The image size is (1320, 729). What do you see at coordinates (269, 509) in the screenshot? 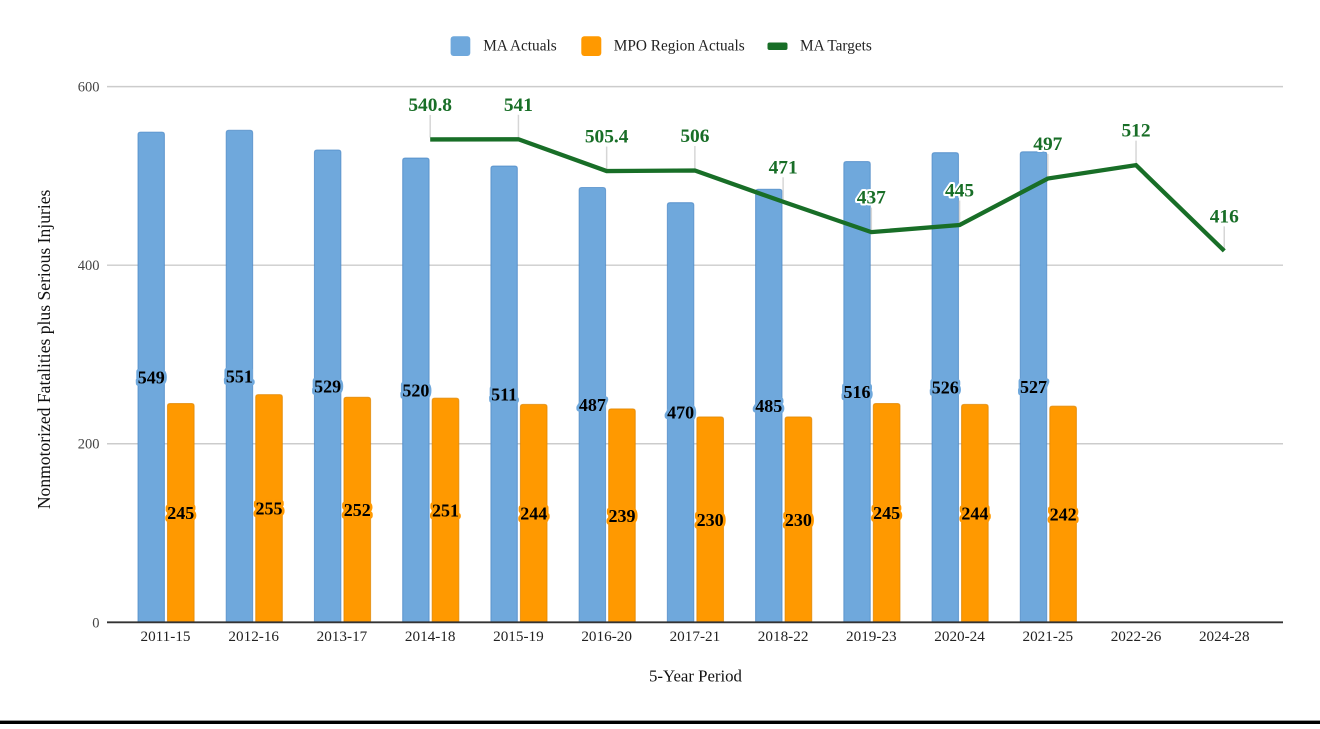
I see `svg-text: 255` at bounding box center [269, 509].